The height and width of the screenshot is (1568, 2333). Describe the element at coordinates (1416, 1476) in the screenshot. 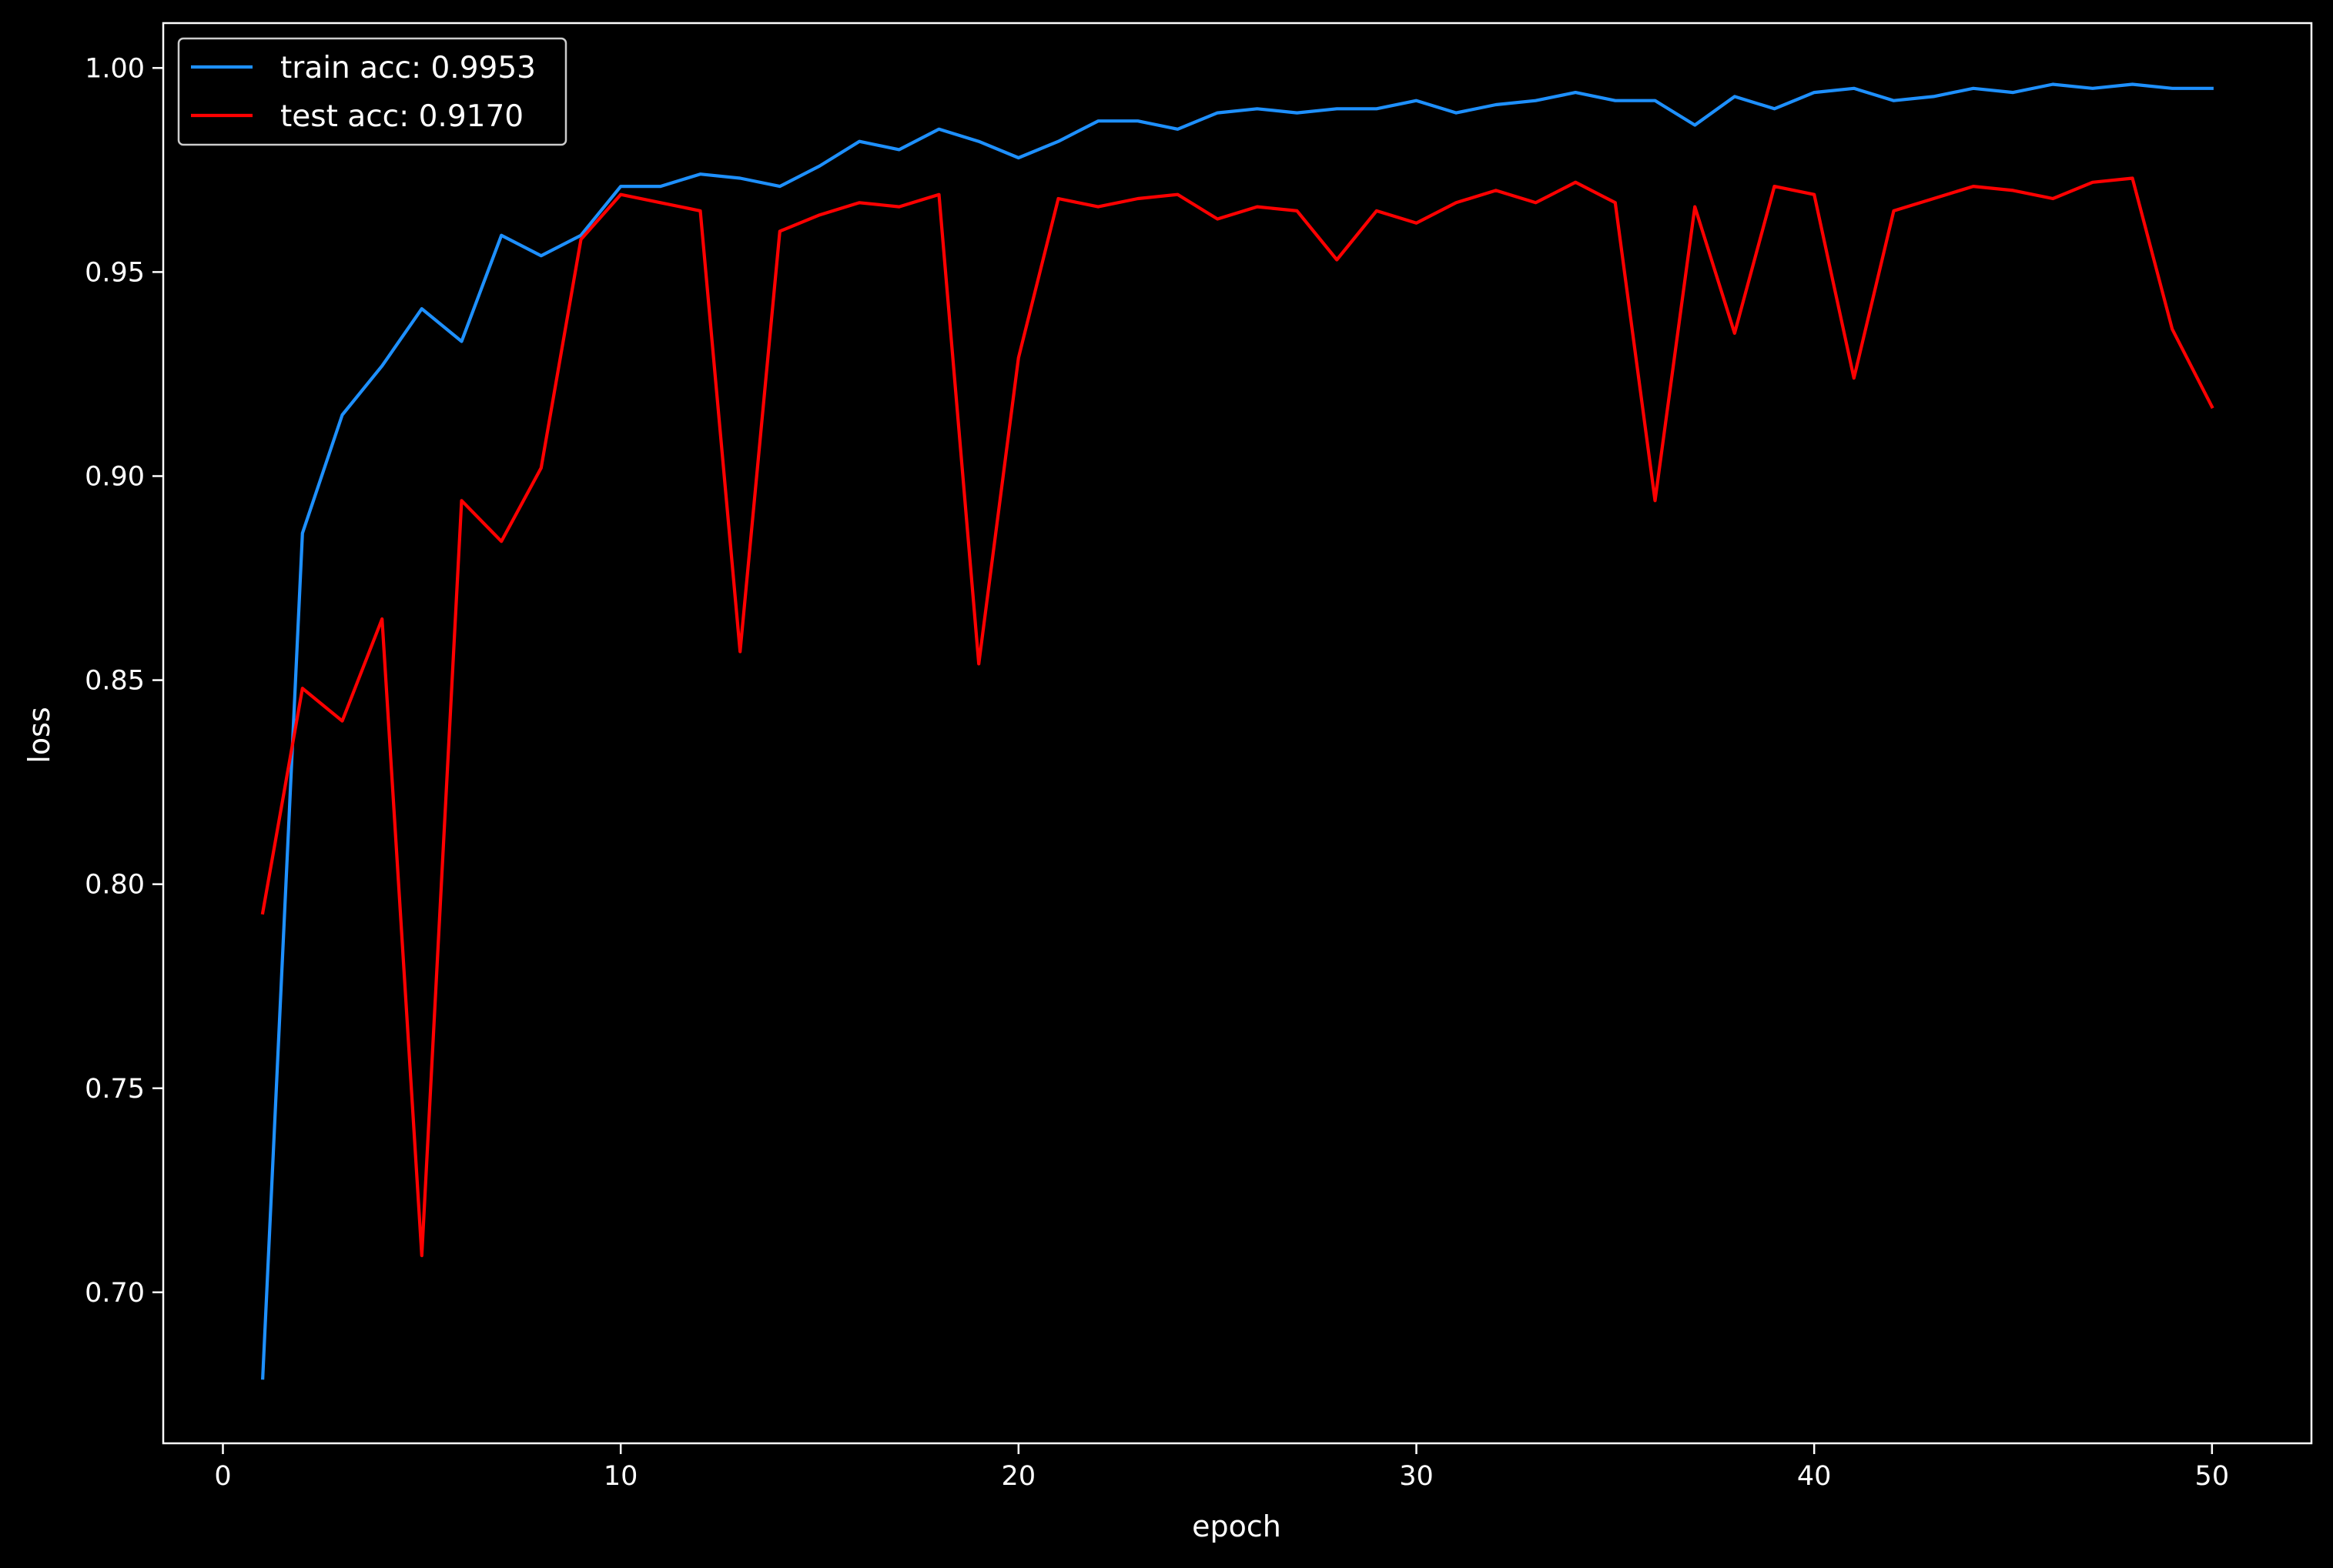

I see `x-tick-label: 30` at that location.